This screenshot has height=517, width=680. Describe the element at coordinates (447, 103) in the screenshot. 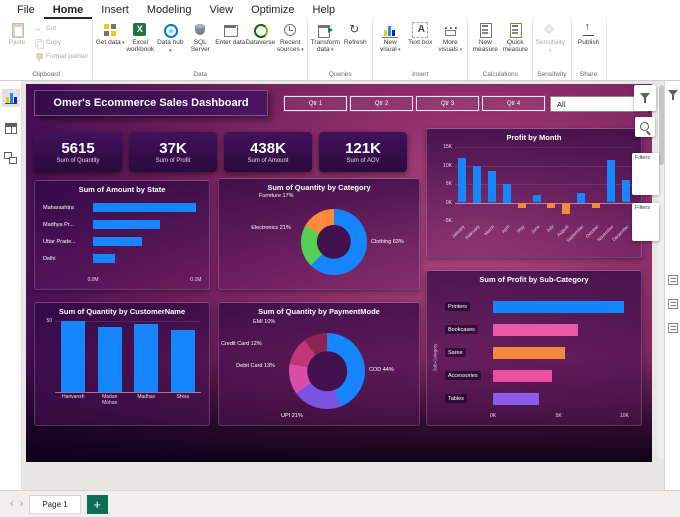

I see `quarter-button-3: Qtr 3` at that location.